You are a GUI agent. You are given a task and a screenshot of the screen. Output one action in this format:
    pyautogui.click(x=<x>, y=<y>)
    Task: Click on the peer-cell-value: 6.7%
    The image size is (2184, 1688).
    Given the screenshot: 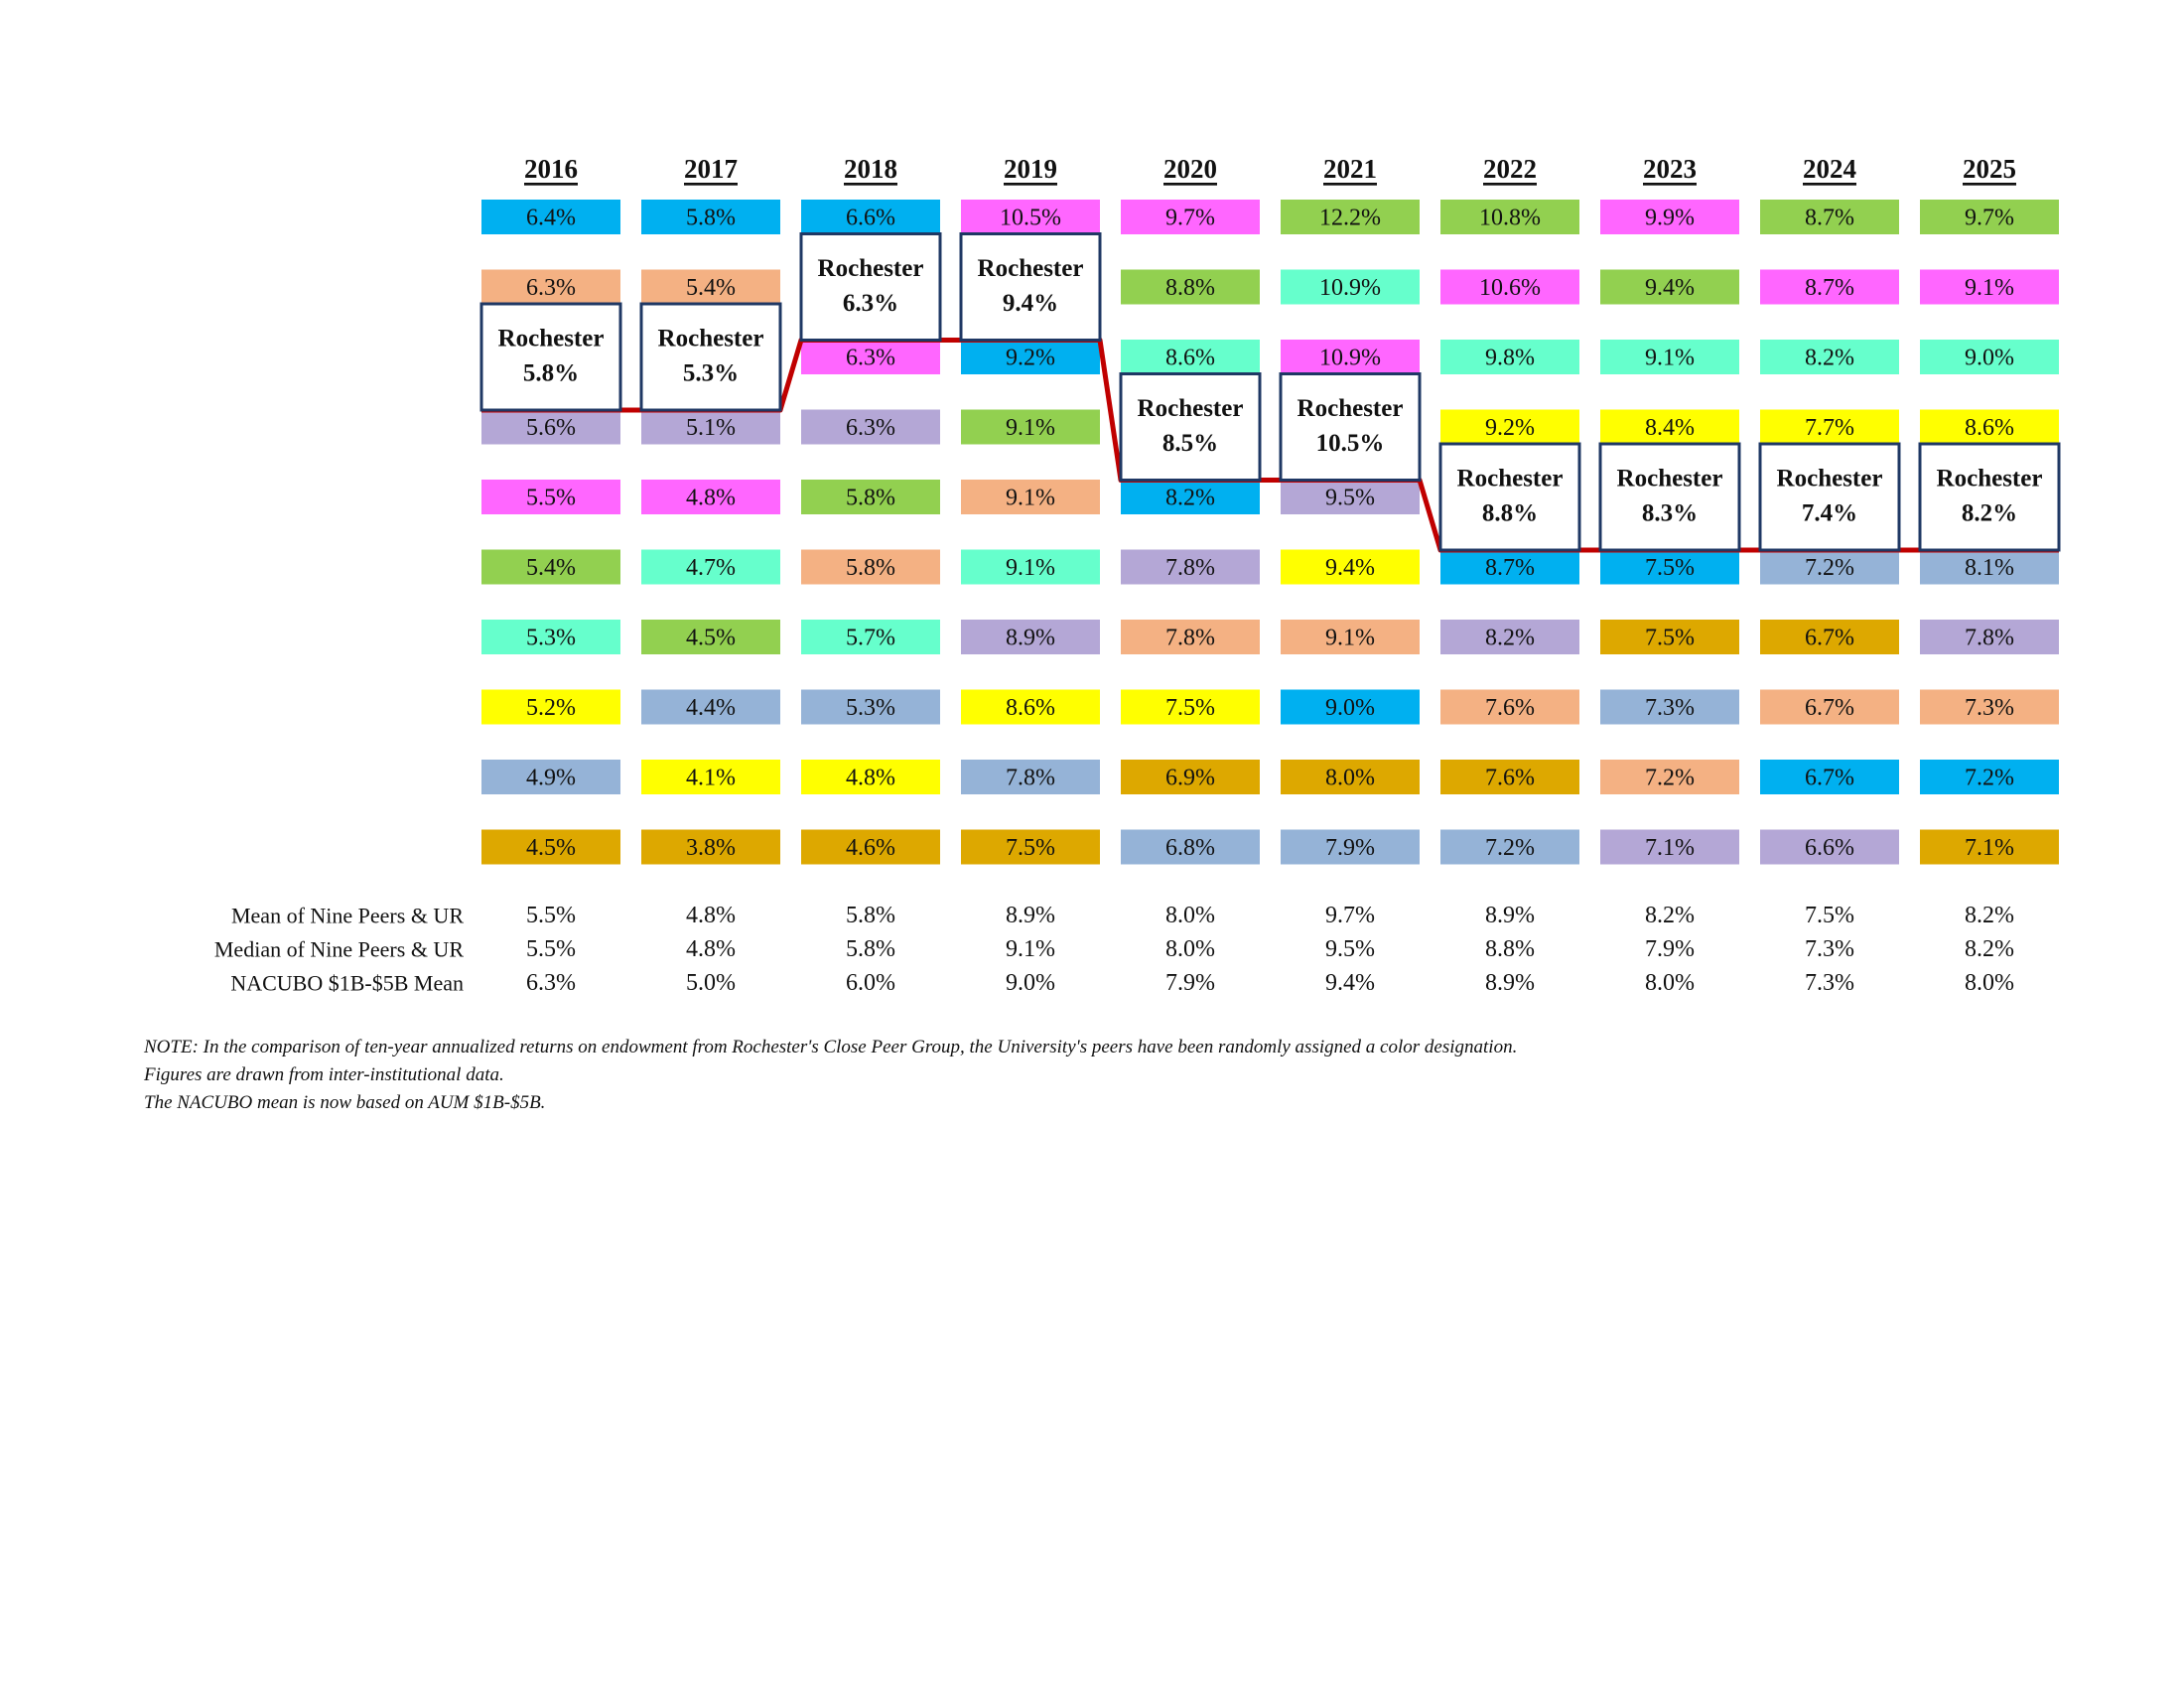 What is the action you would take?
    pyautogui.click(x=1829, y=638)
    